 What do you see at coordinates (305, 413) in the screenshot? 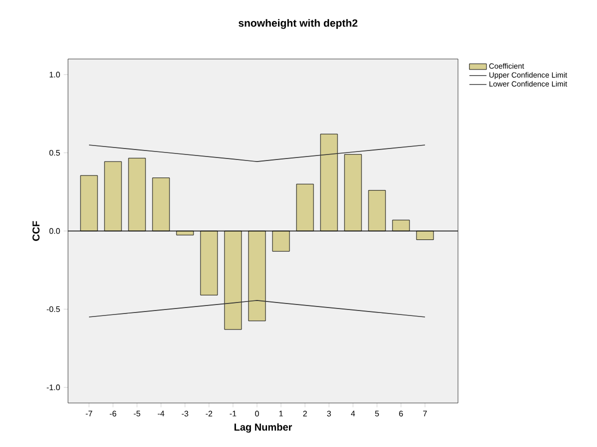
I see `x-tick-label: 2` at bounding box center [305, 413].